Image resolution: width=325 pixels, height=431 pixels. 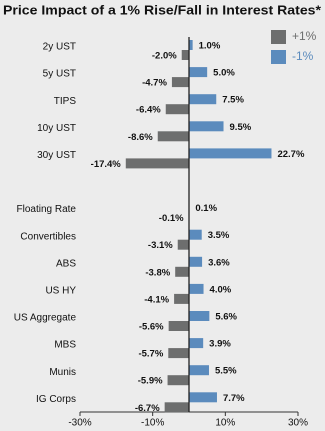 What do you see at coordinates (156, 299) in the screenshot?
I see `value-label: -4.1%` at bounding box center [156, 299].